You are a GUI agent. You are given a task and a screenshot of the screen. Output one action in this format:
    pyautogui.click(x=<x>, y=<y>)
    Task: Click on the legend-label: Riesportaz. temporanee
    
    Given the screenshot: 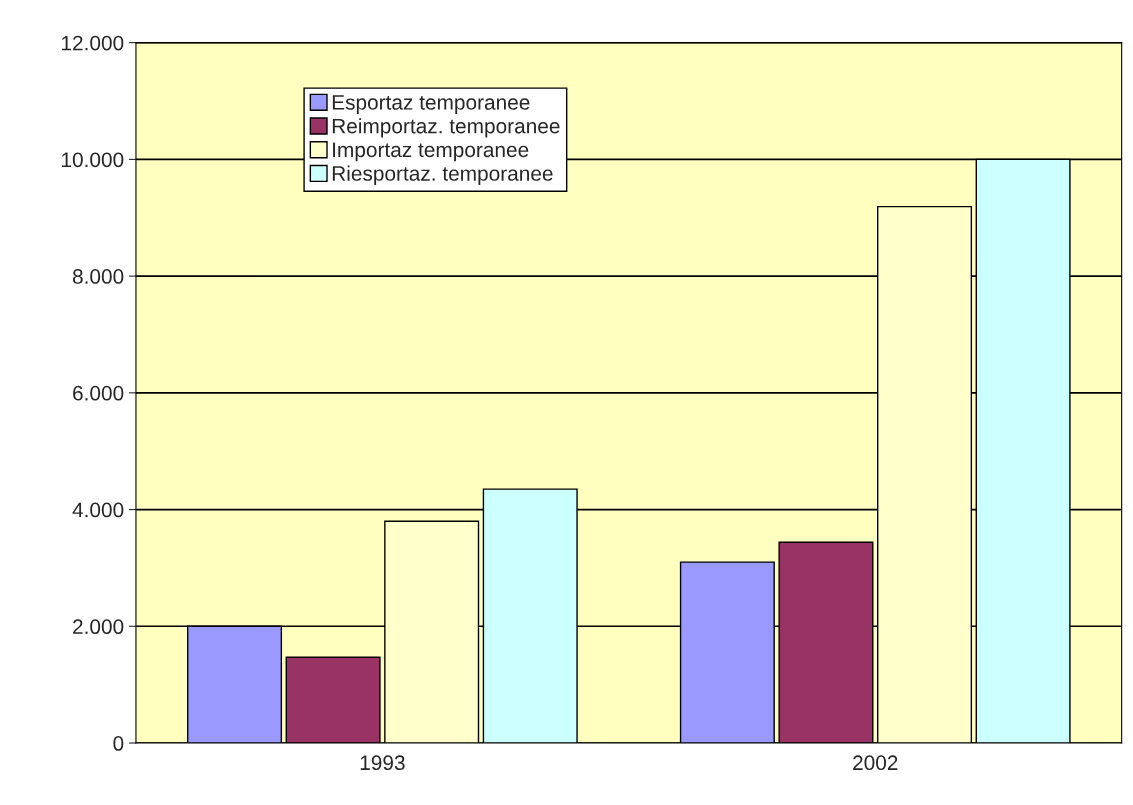 What is the action you would take?
    pyautogui.click(x=442, y=175)
    